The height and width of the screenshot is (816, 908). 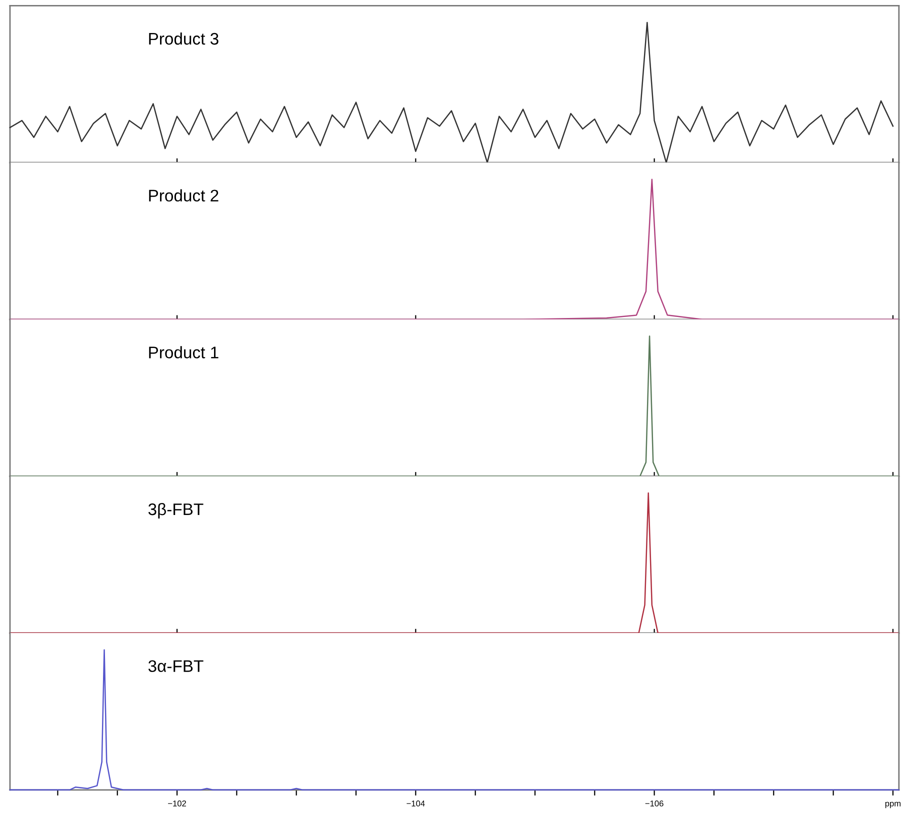 I want to click on text: 3α-FBT, so click(x=176, y=666).